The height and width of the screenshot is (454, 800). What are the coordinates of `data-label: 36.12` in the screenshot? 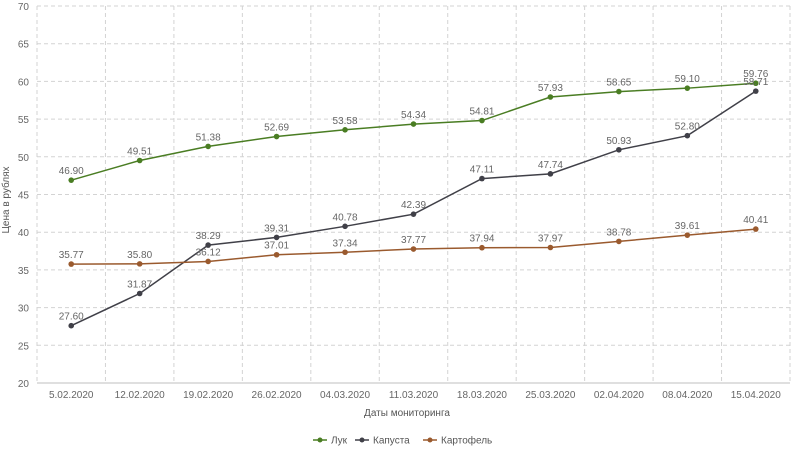 It's located at (208, 252).